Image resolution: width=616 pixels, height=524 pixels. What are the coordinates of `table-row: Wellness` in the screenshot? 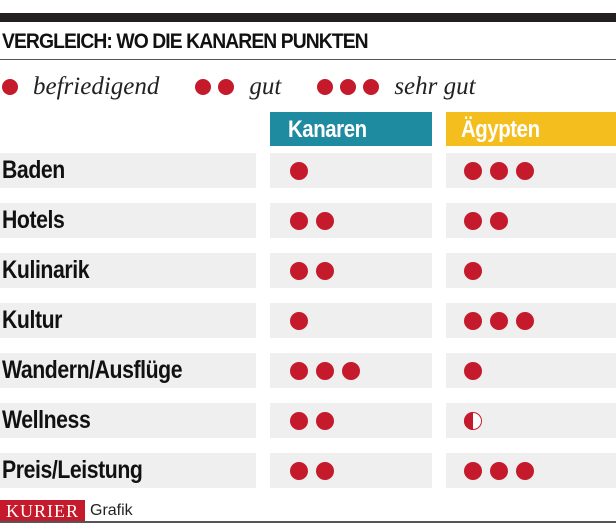 It's located at (308, 420).